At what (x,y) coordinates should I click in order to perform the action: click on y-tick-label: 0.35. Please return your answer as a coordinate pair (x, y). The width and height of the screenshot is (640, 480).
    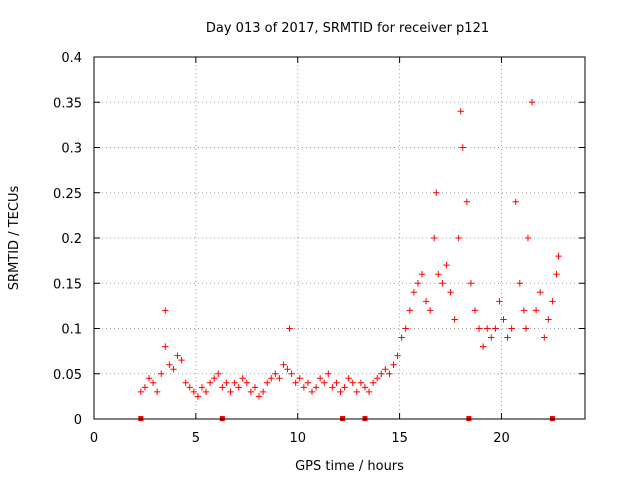
    Looking at the image, I should click on (67, 103).